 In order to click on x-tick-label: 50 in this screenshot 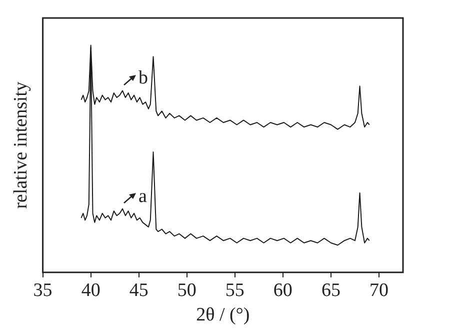, I will do `click(186, 290)`.